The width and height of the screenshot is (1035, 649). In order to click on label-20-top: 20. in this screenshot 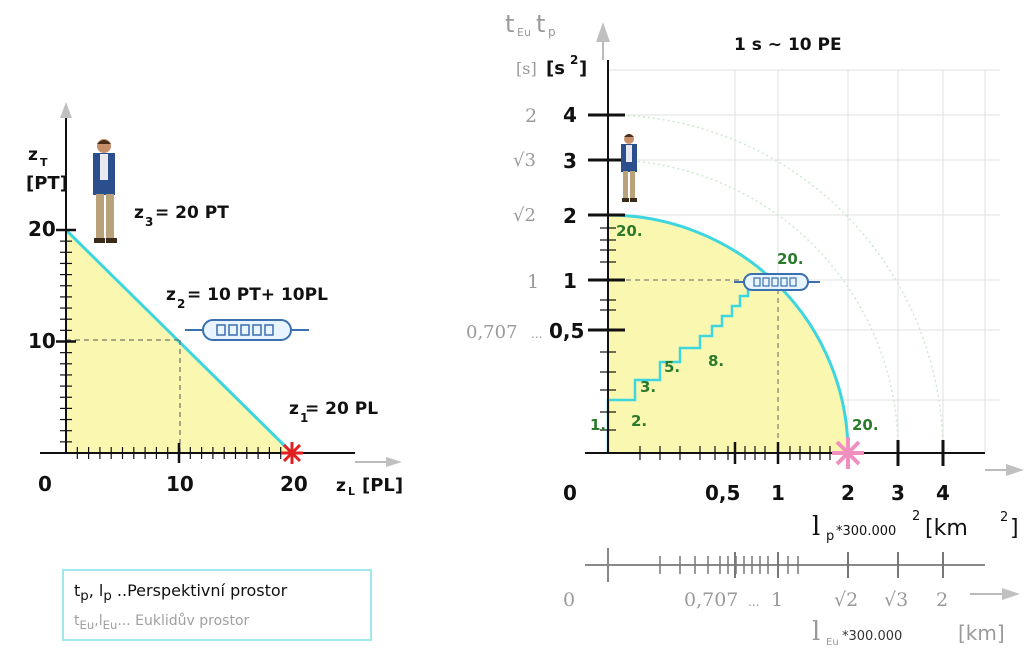, I will do `click(629, 231)`.